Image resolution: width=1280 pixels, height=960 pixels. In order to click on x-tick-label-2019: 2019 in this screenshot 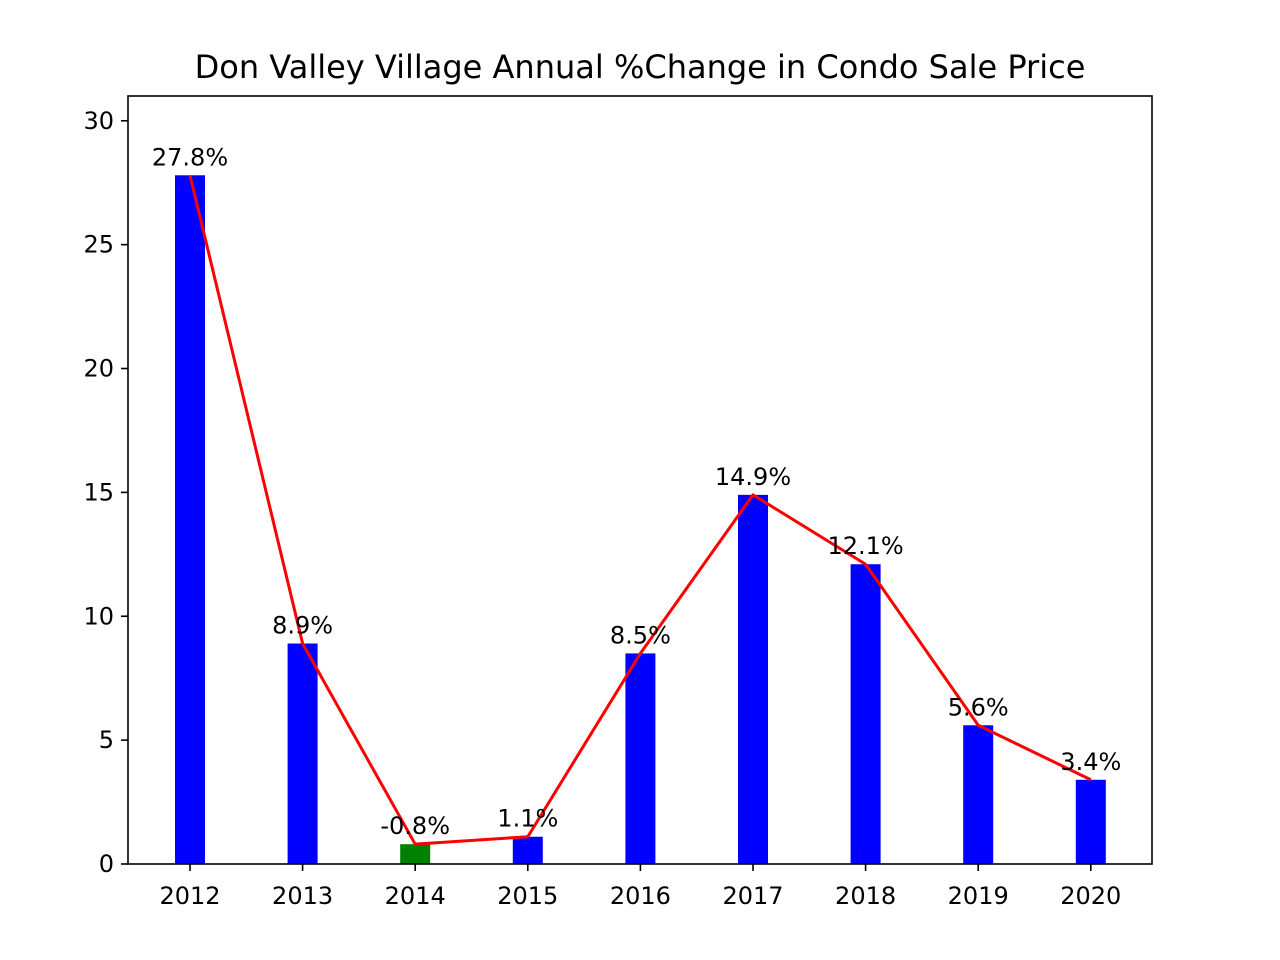, I will do `click(978, 896)`.